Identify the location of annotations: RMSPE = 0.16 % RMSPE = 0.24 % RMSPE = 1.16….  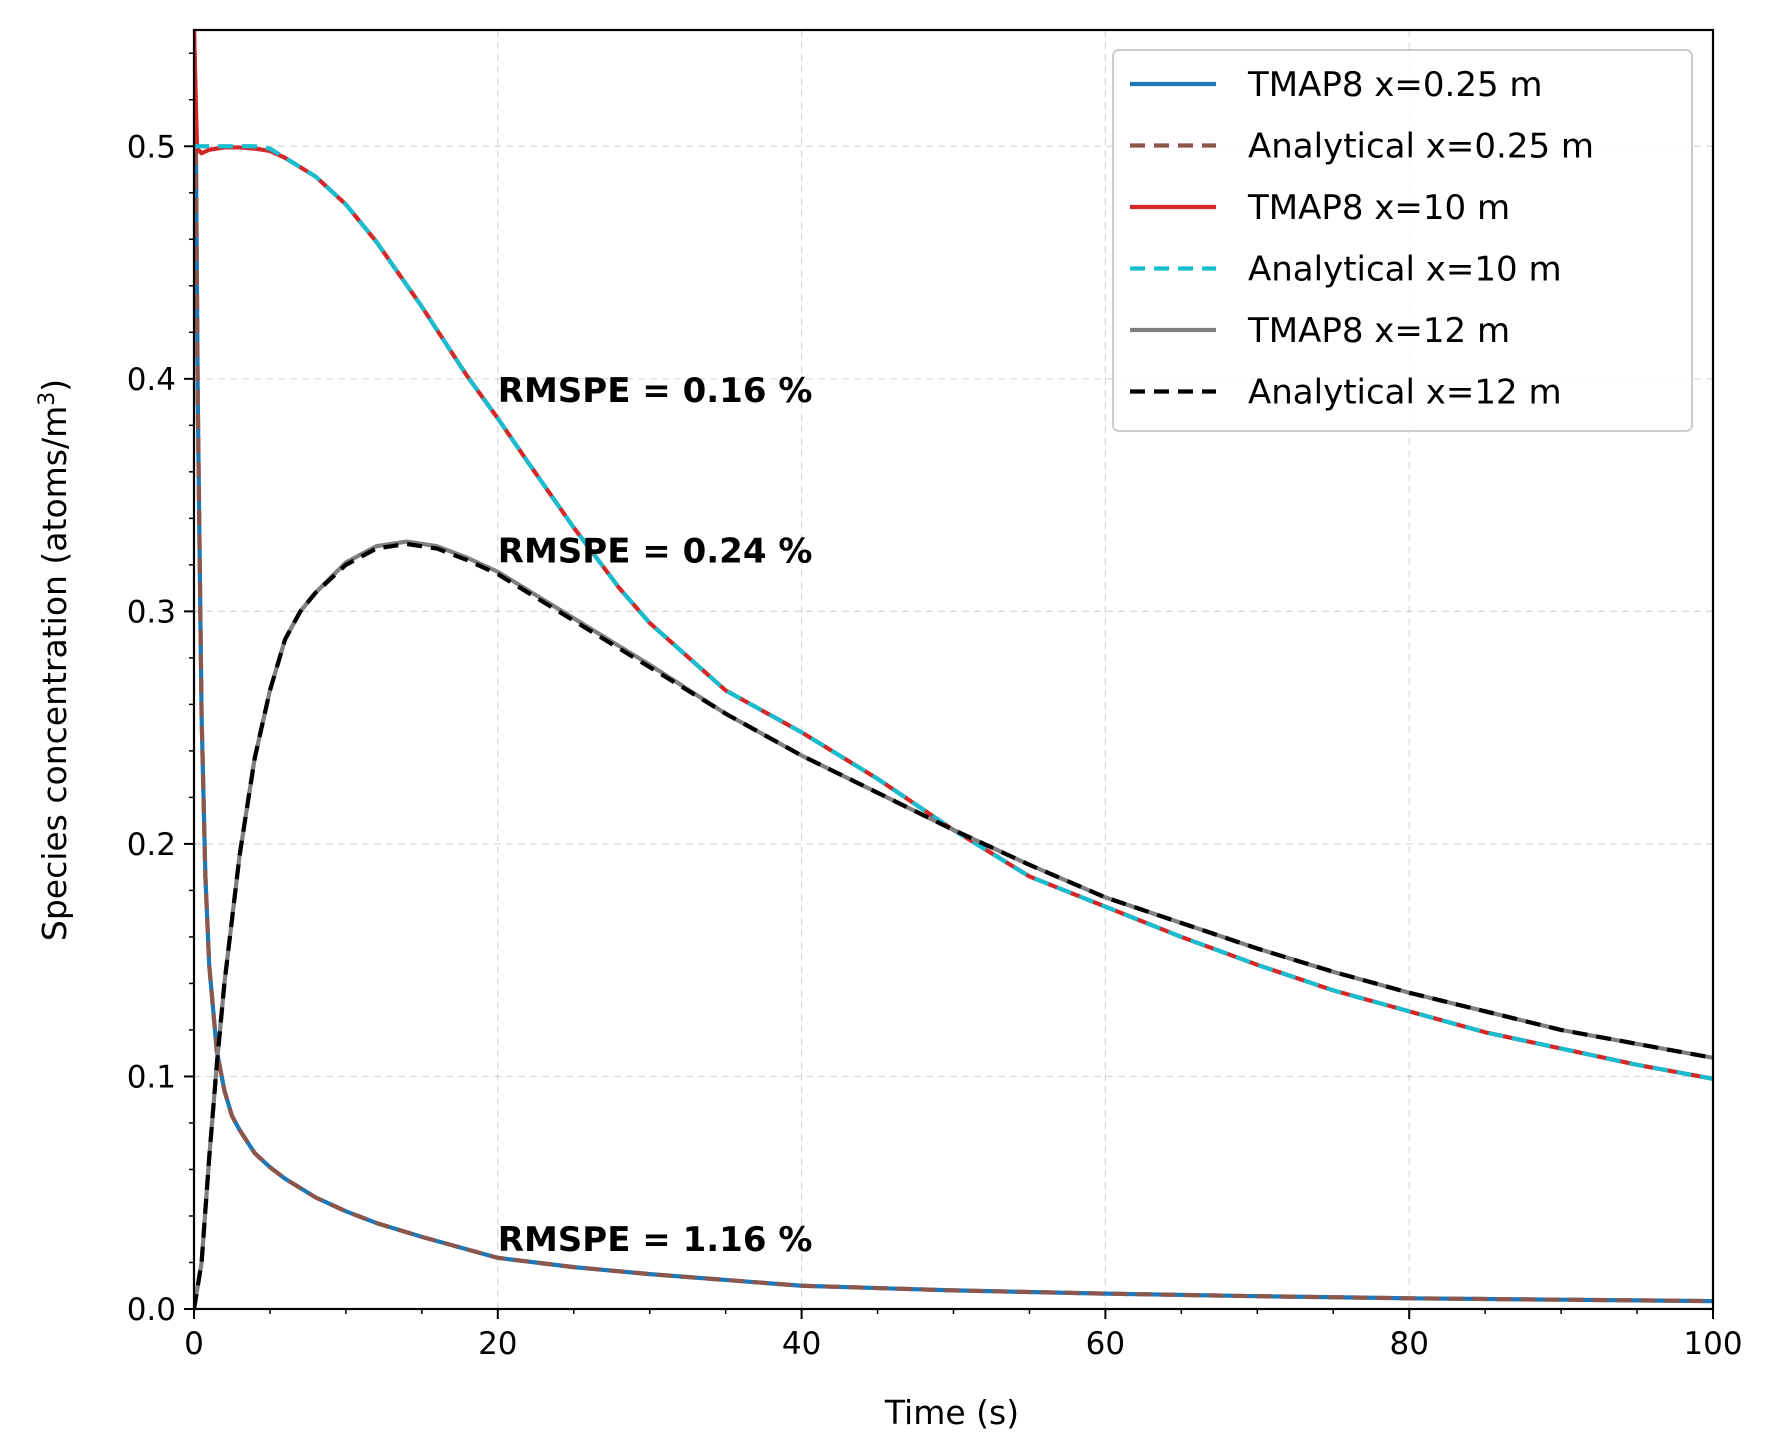
(655, 815).